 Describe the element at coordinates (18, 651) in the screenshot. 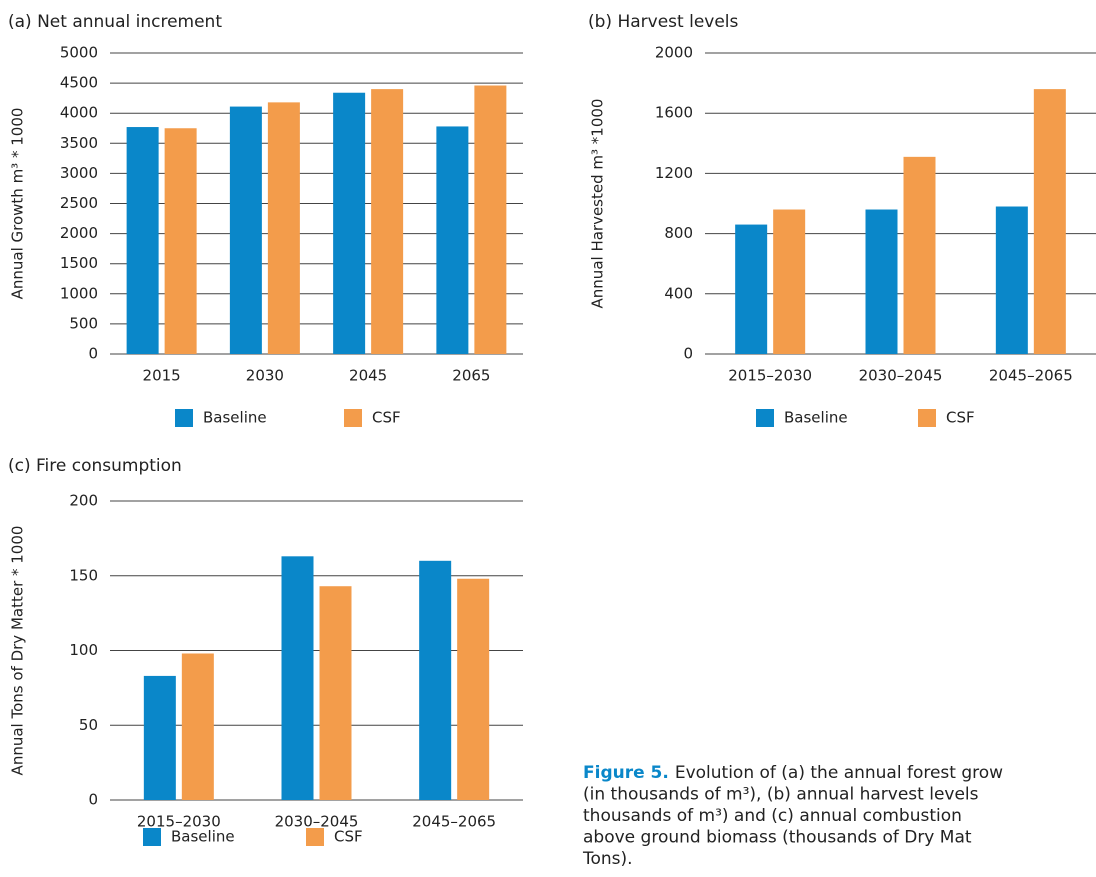

I see `y-axis-label: Annual Tons of Dry Matter * 1000` at that location.